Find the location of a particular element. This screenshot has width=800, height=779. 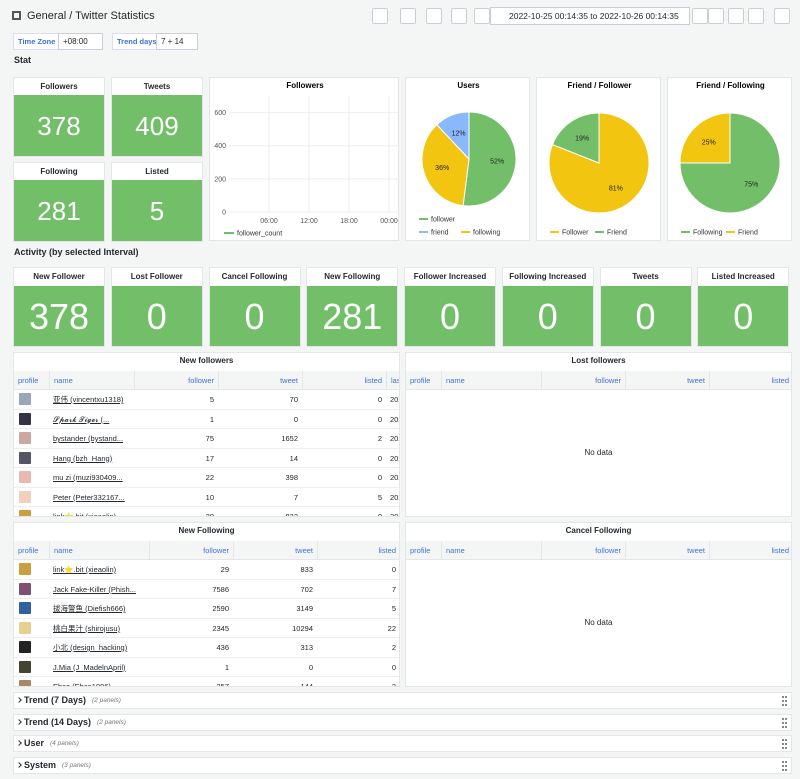

legend-label: Following is located at coordinates (708, 233).